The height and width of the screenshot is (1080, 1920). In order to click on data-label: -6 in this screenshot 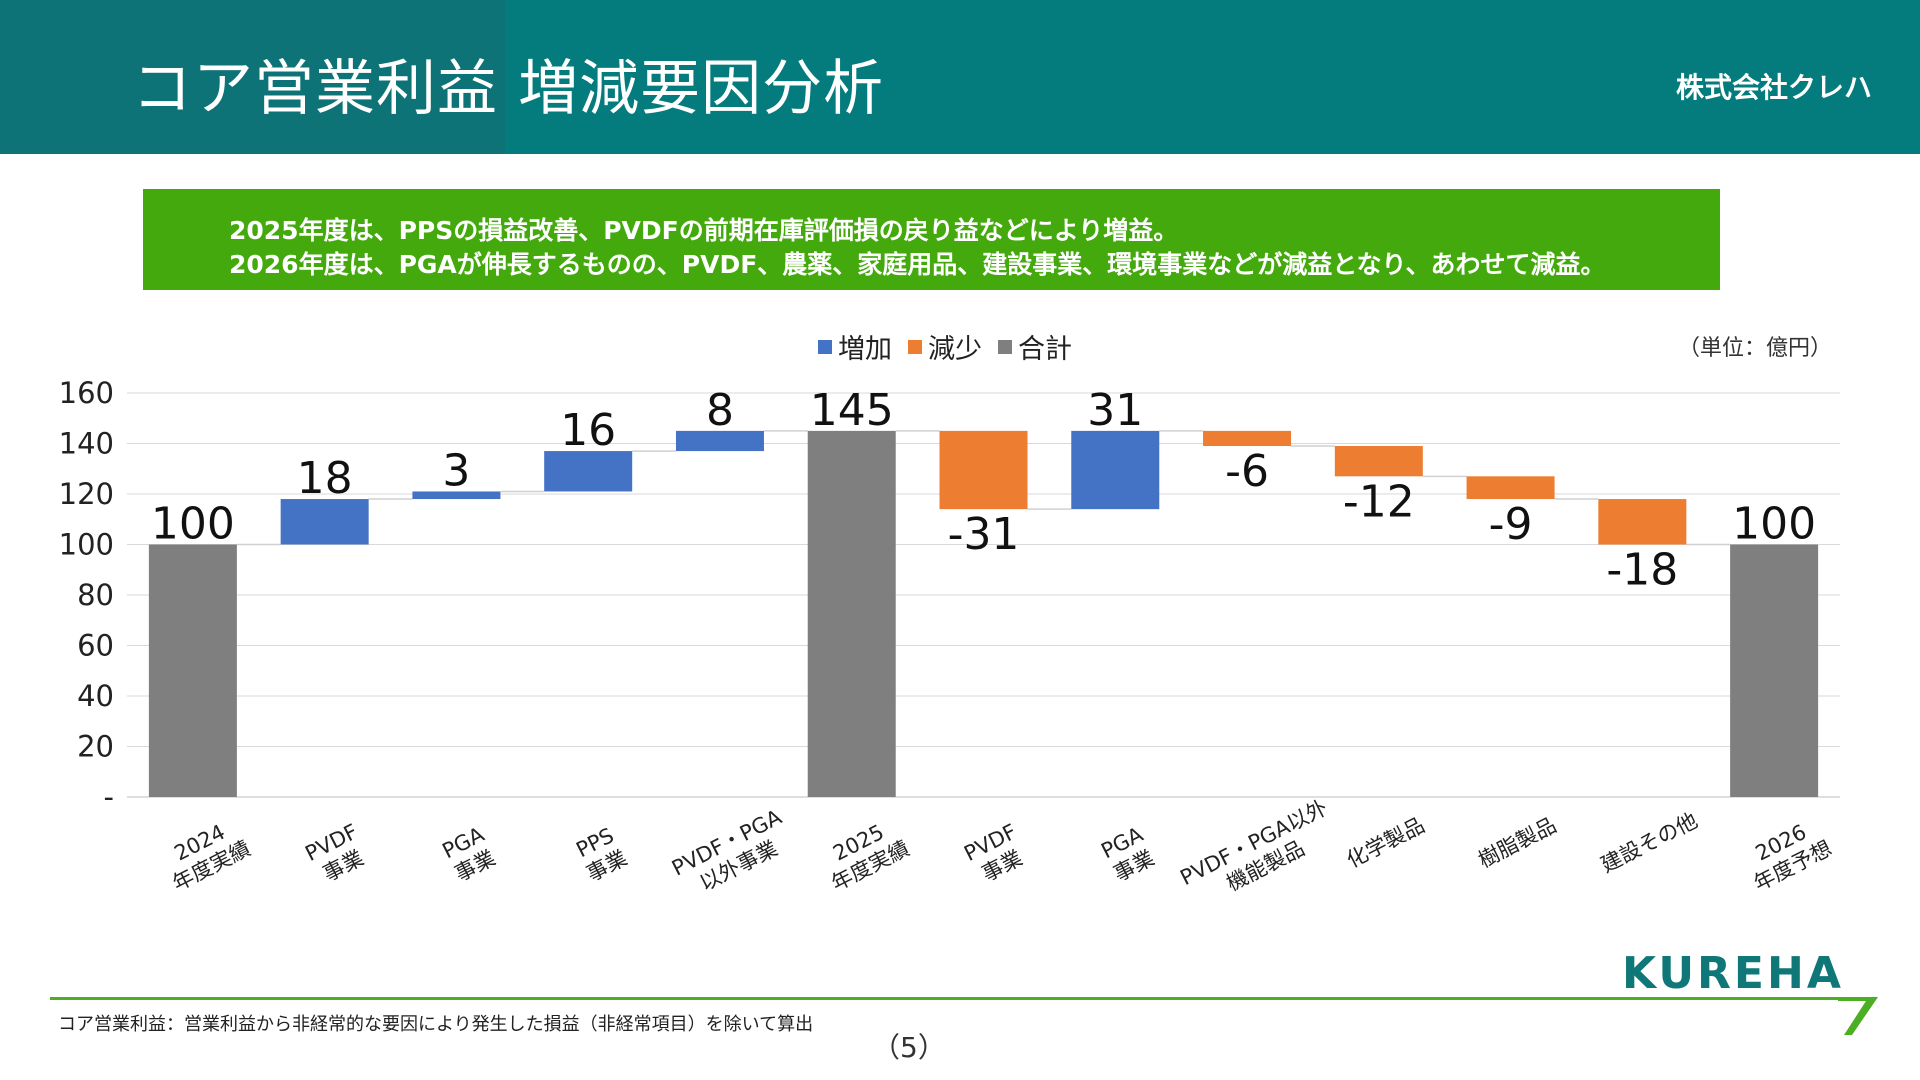, I will do `click(1247, 471)`.